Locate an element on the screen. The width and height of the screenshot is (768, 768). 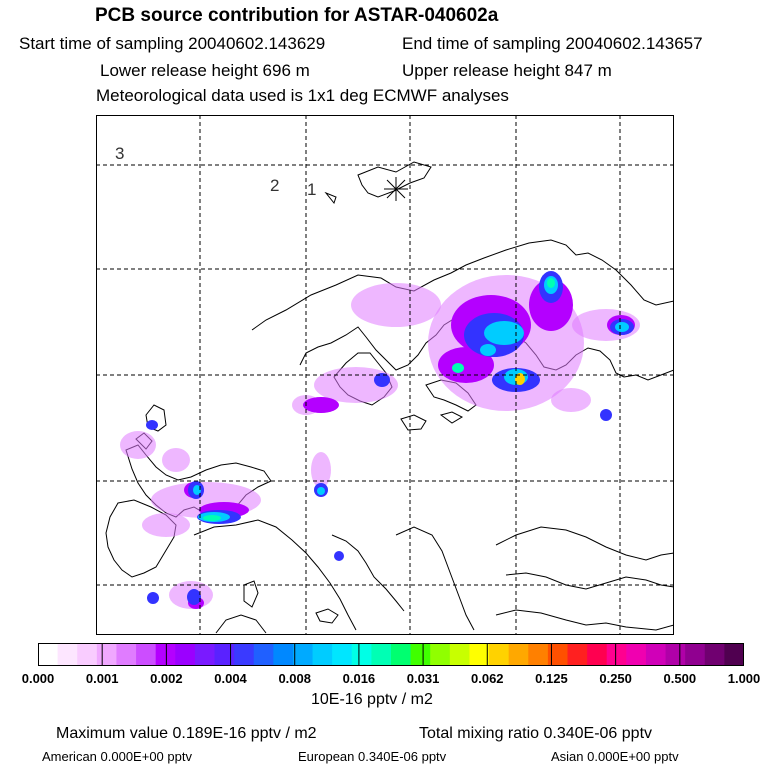
start-time: Start time of sampling 20040602.143629 is located at coordinates (172, 43).